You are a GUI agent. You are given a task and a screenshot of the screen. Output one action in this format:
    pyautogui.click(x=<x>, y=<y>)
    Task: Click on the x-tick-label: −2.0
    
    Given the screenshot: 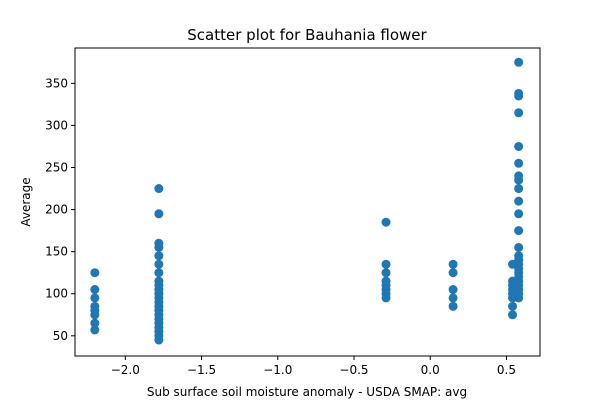 What is the action you would take?
    pyautogui.click(x=125, y=370)
    